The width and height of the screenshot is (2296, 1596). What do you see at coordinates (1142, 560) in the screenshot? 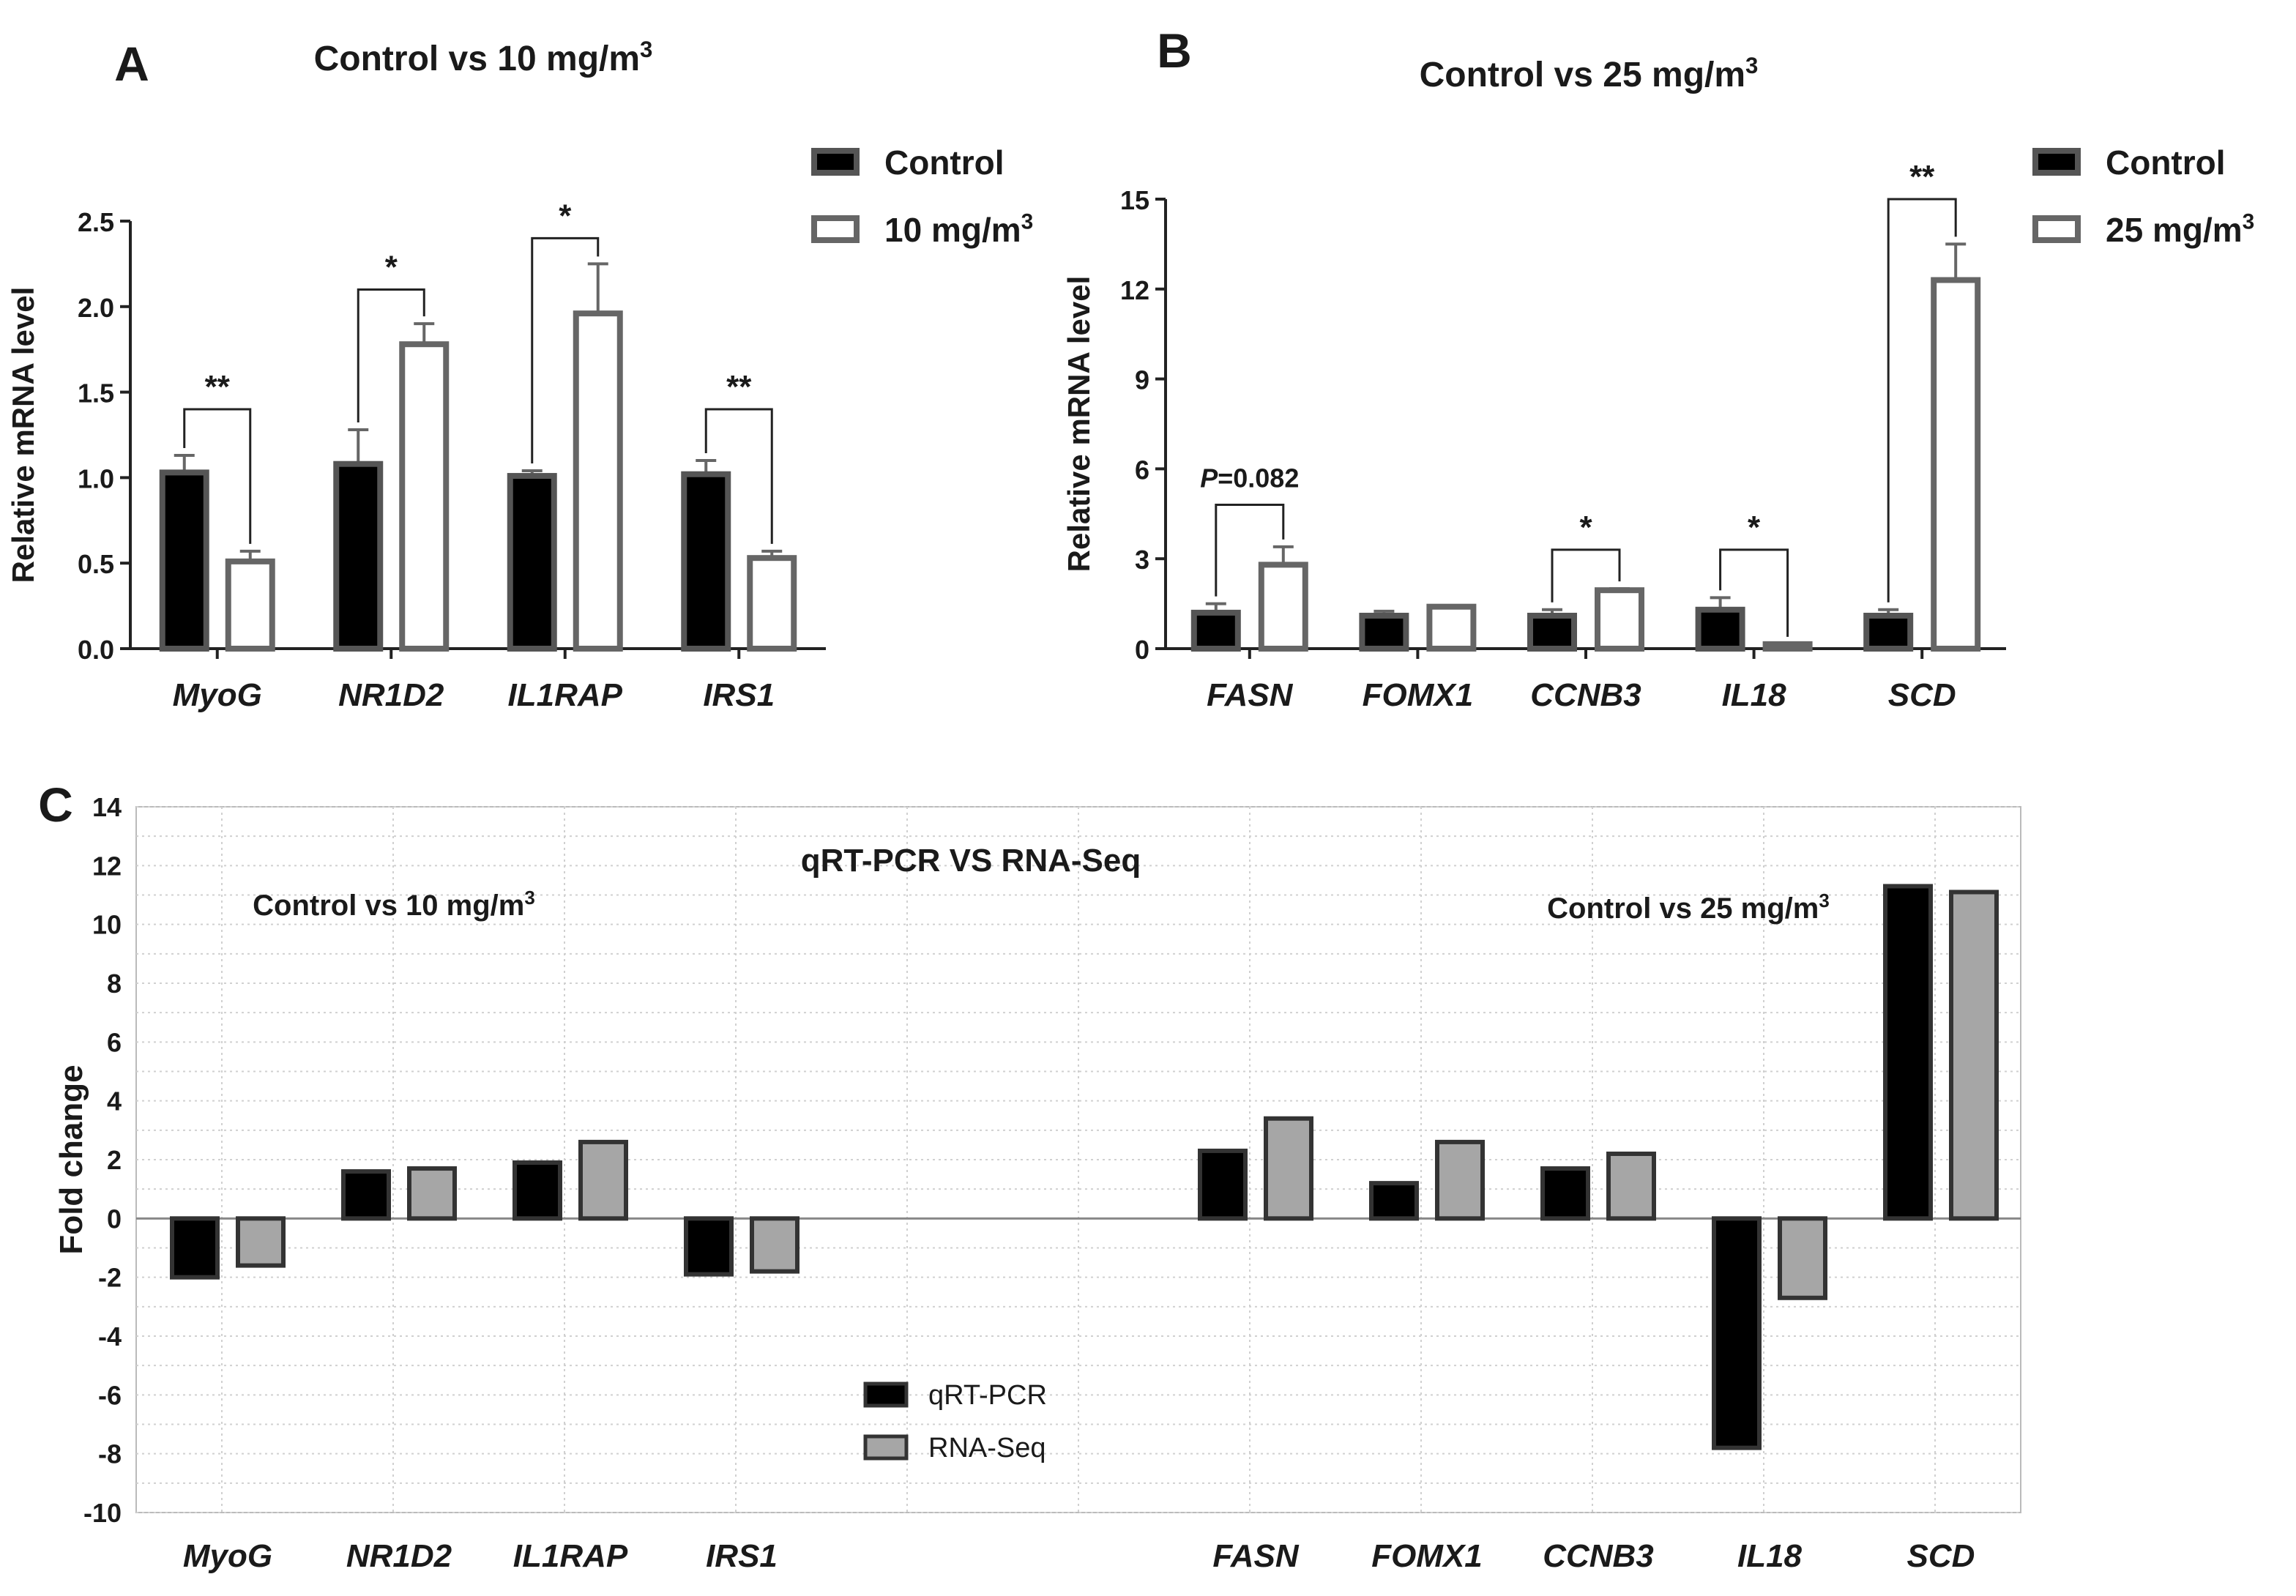
I see `y-tick-label: 3` at bounding box center [1142, 560].